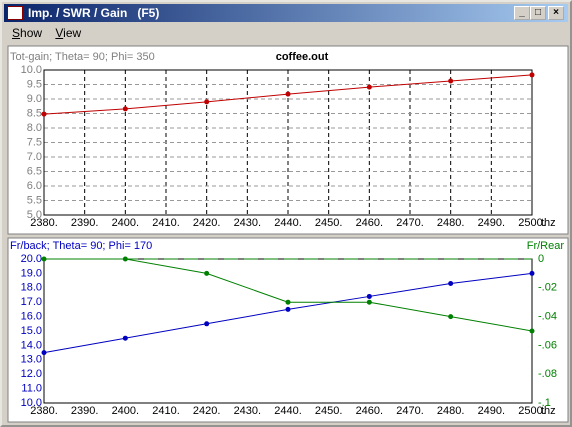 The width and height of the screenshot is (572, 427). What do you see at coordinates (15, 13) in the screenshot?
I see `app-icon` at bounding box center [15, 13].